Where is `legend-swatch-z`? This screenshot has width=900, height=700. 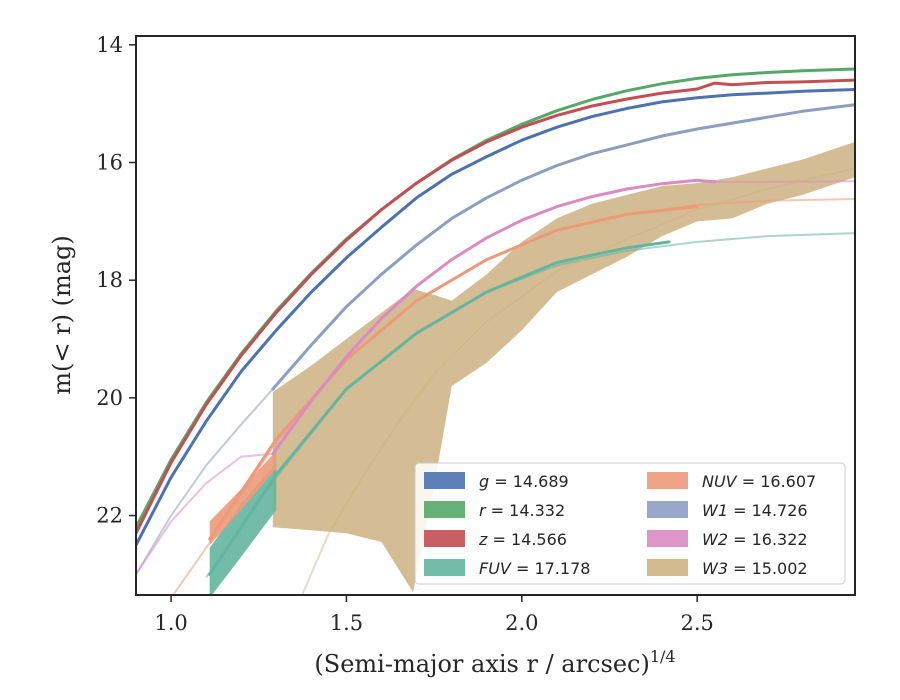 legend-swatch-z is located at coordinates (444, 538).